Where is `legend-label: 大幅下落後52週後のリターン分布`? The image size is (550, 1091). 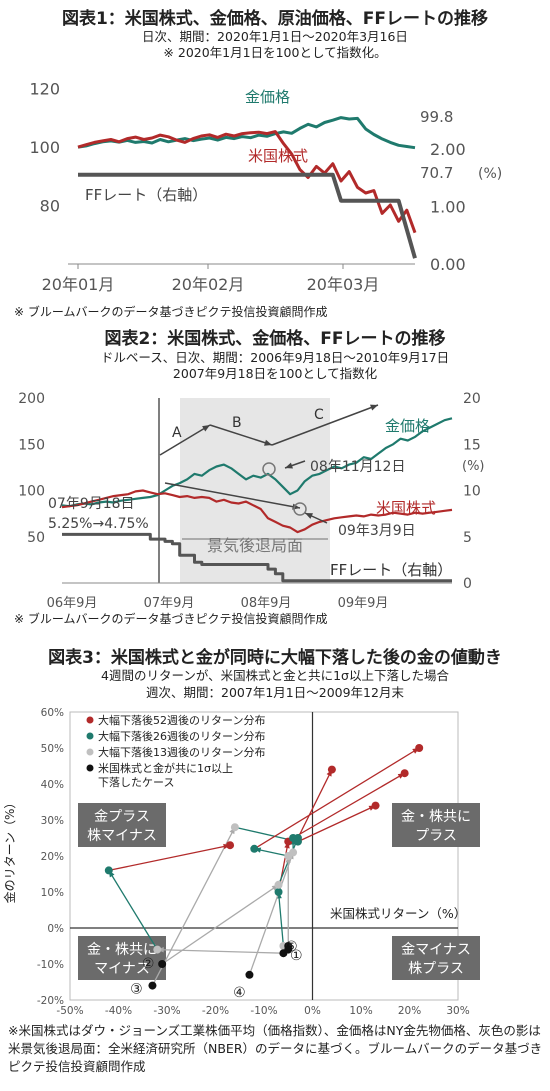
legend-label: 大幅下落後52週後のリターン分布 is located at coordinates (181, 720).